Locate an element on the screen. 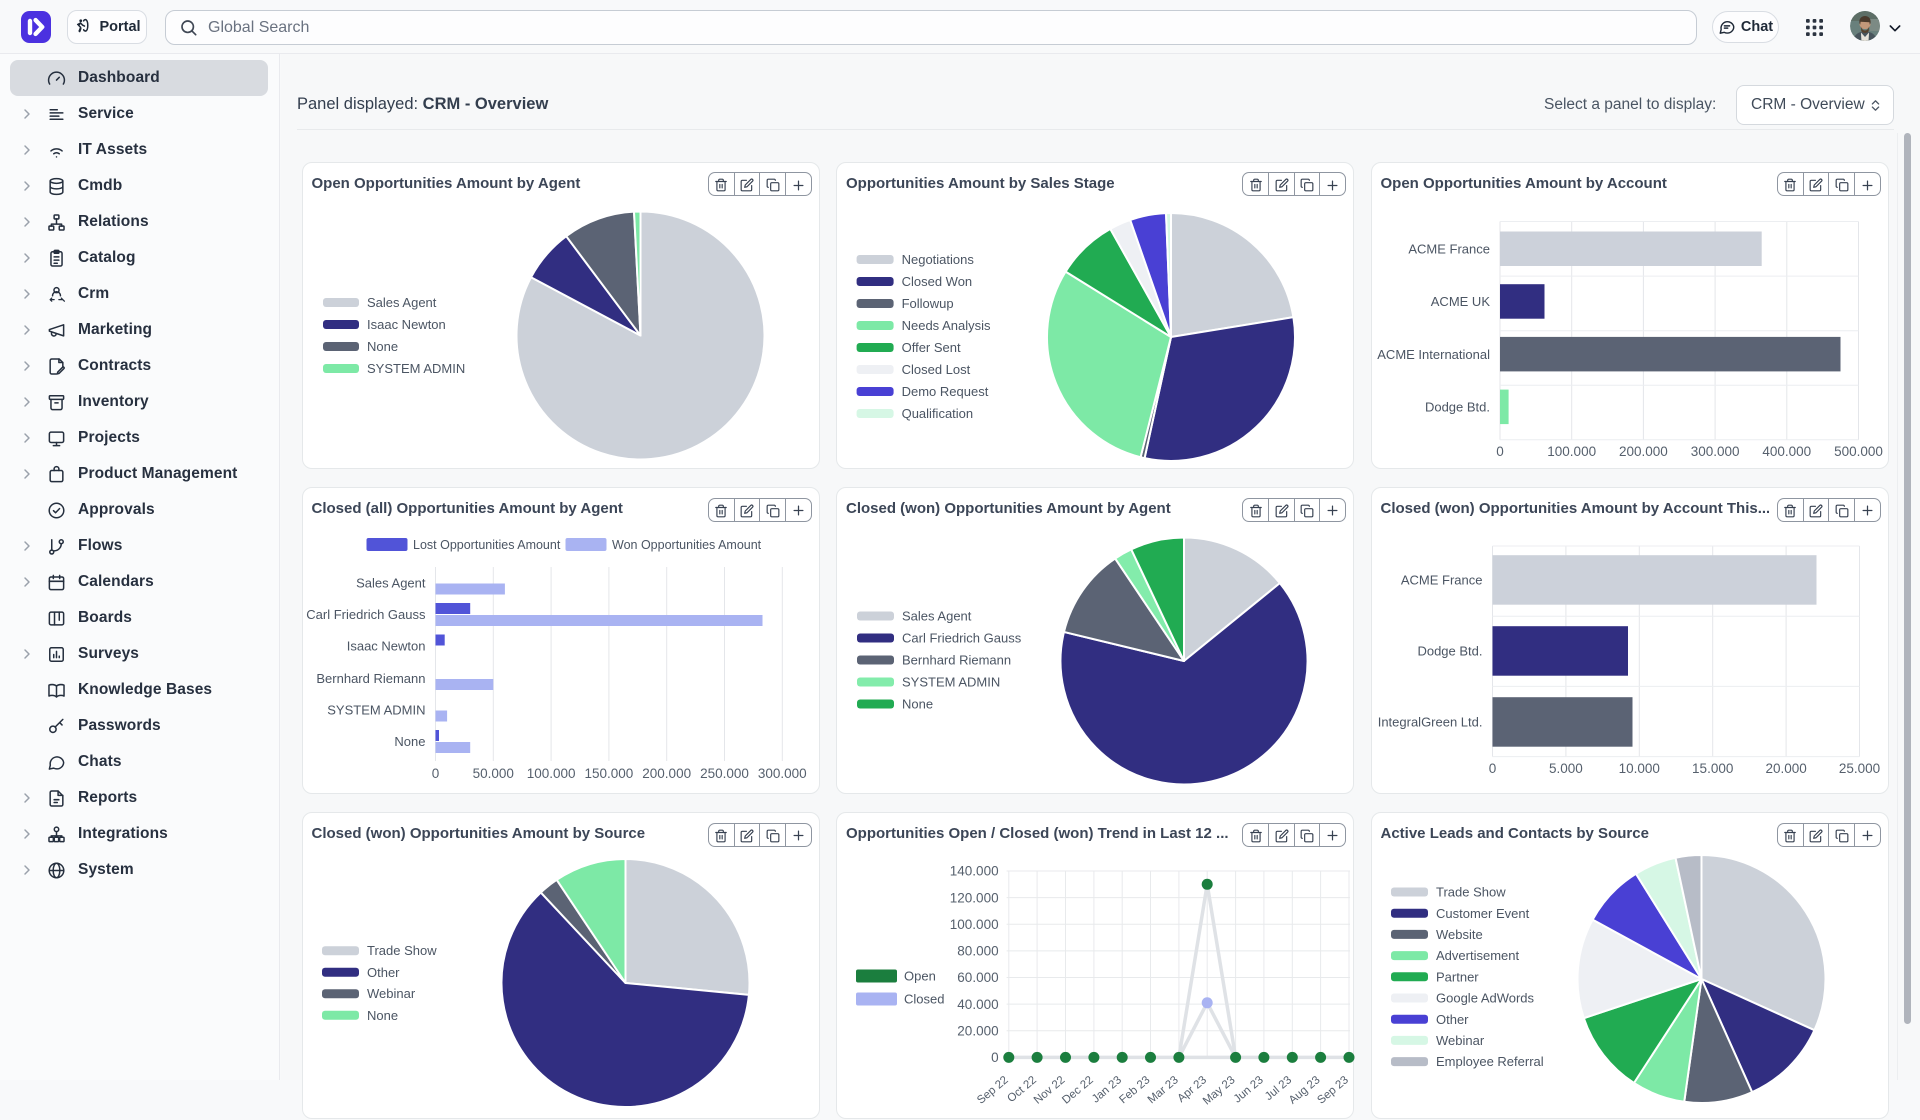 The height and width of the screenshot is (1120, 1920). svg-text: 400.000 is located at coordinates (1786, 451).